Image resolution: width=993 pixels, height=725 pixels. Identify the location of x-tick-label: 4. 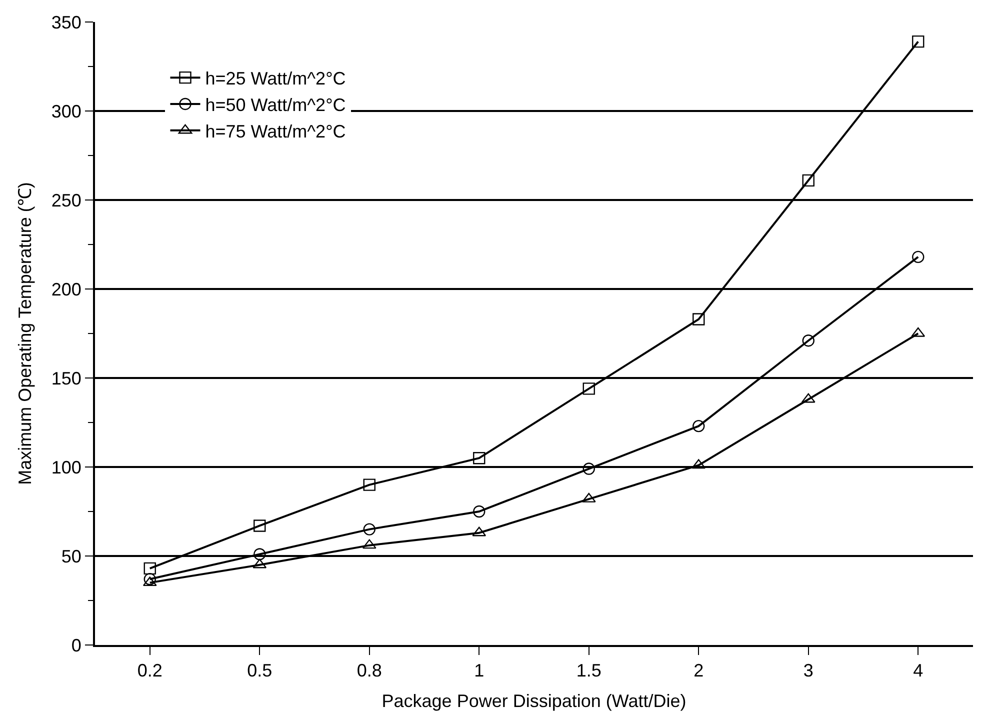
(918, 670).